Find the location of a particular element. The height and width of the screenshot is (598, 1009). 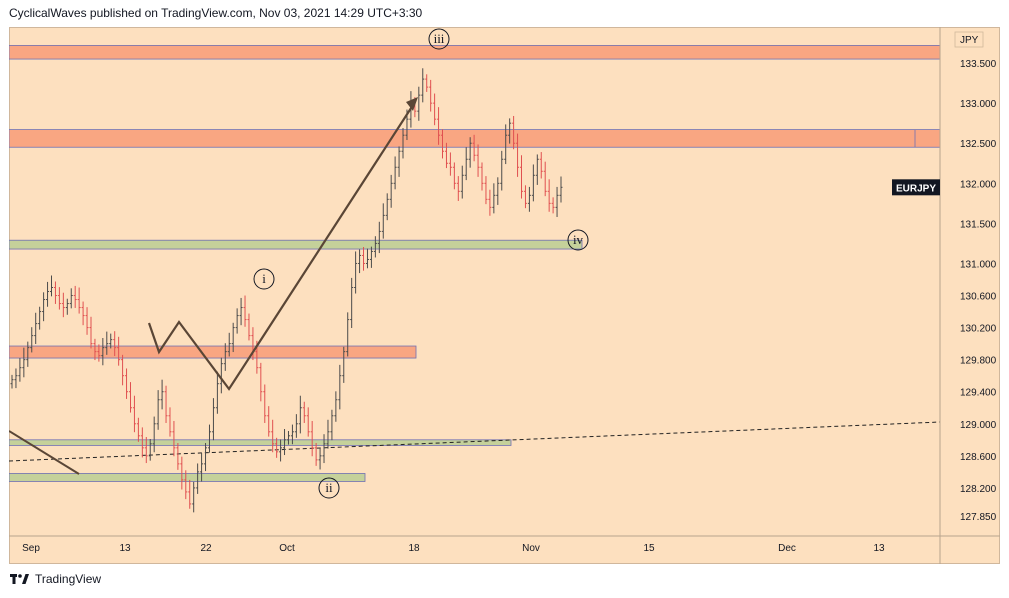

projected-wave-path is located at coordinates (281, 246).